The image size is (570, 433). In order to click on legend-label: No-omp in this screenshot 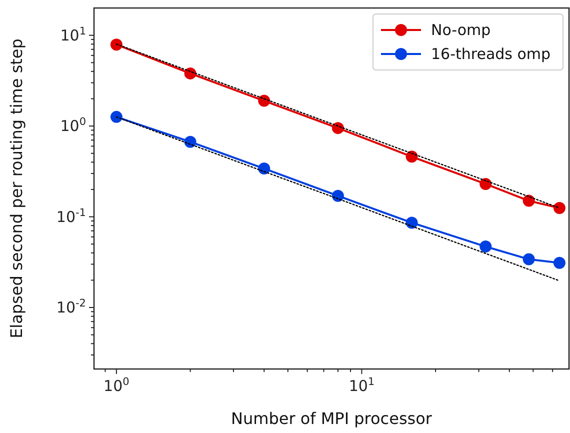, I will do `click(461, 30)`.